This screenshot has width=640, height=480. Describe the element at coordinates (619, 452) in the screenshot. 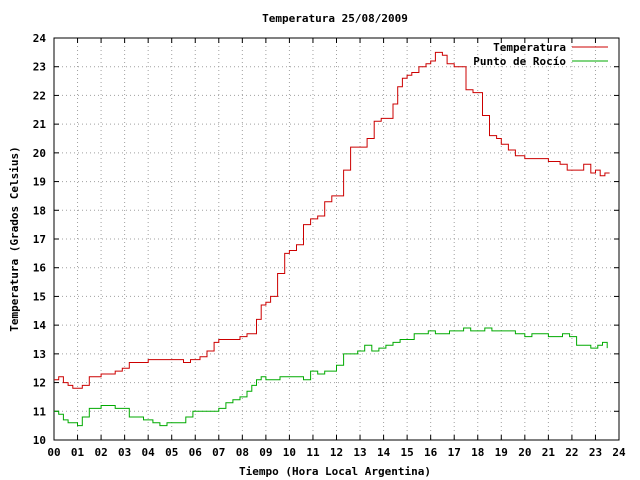

I see `x-tick-label: 24` at that location.